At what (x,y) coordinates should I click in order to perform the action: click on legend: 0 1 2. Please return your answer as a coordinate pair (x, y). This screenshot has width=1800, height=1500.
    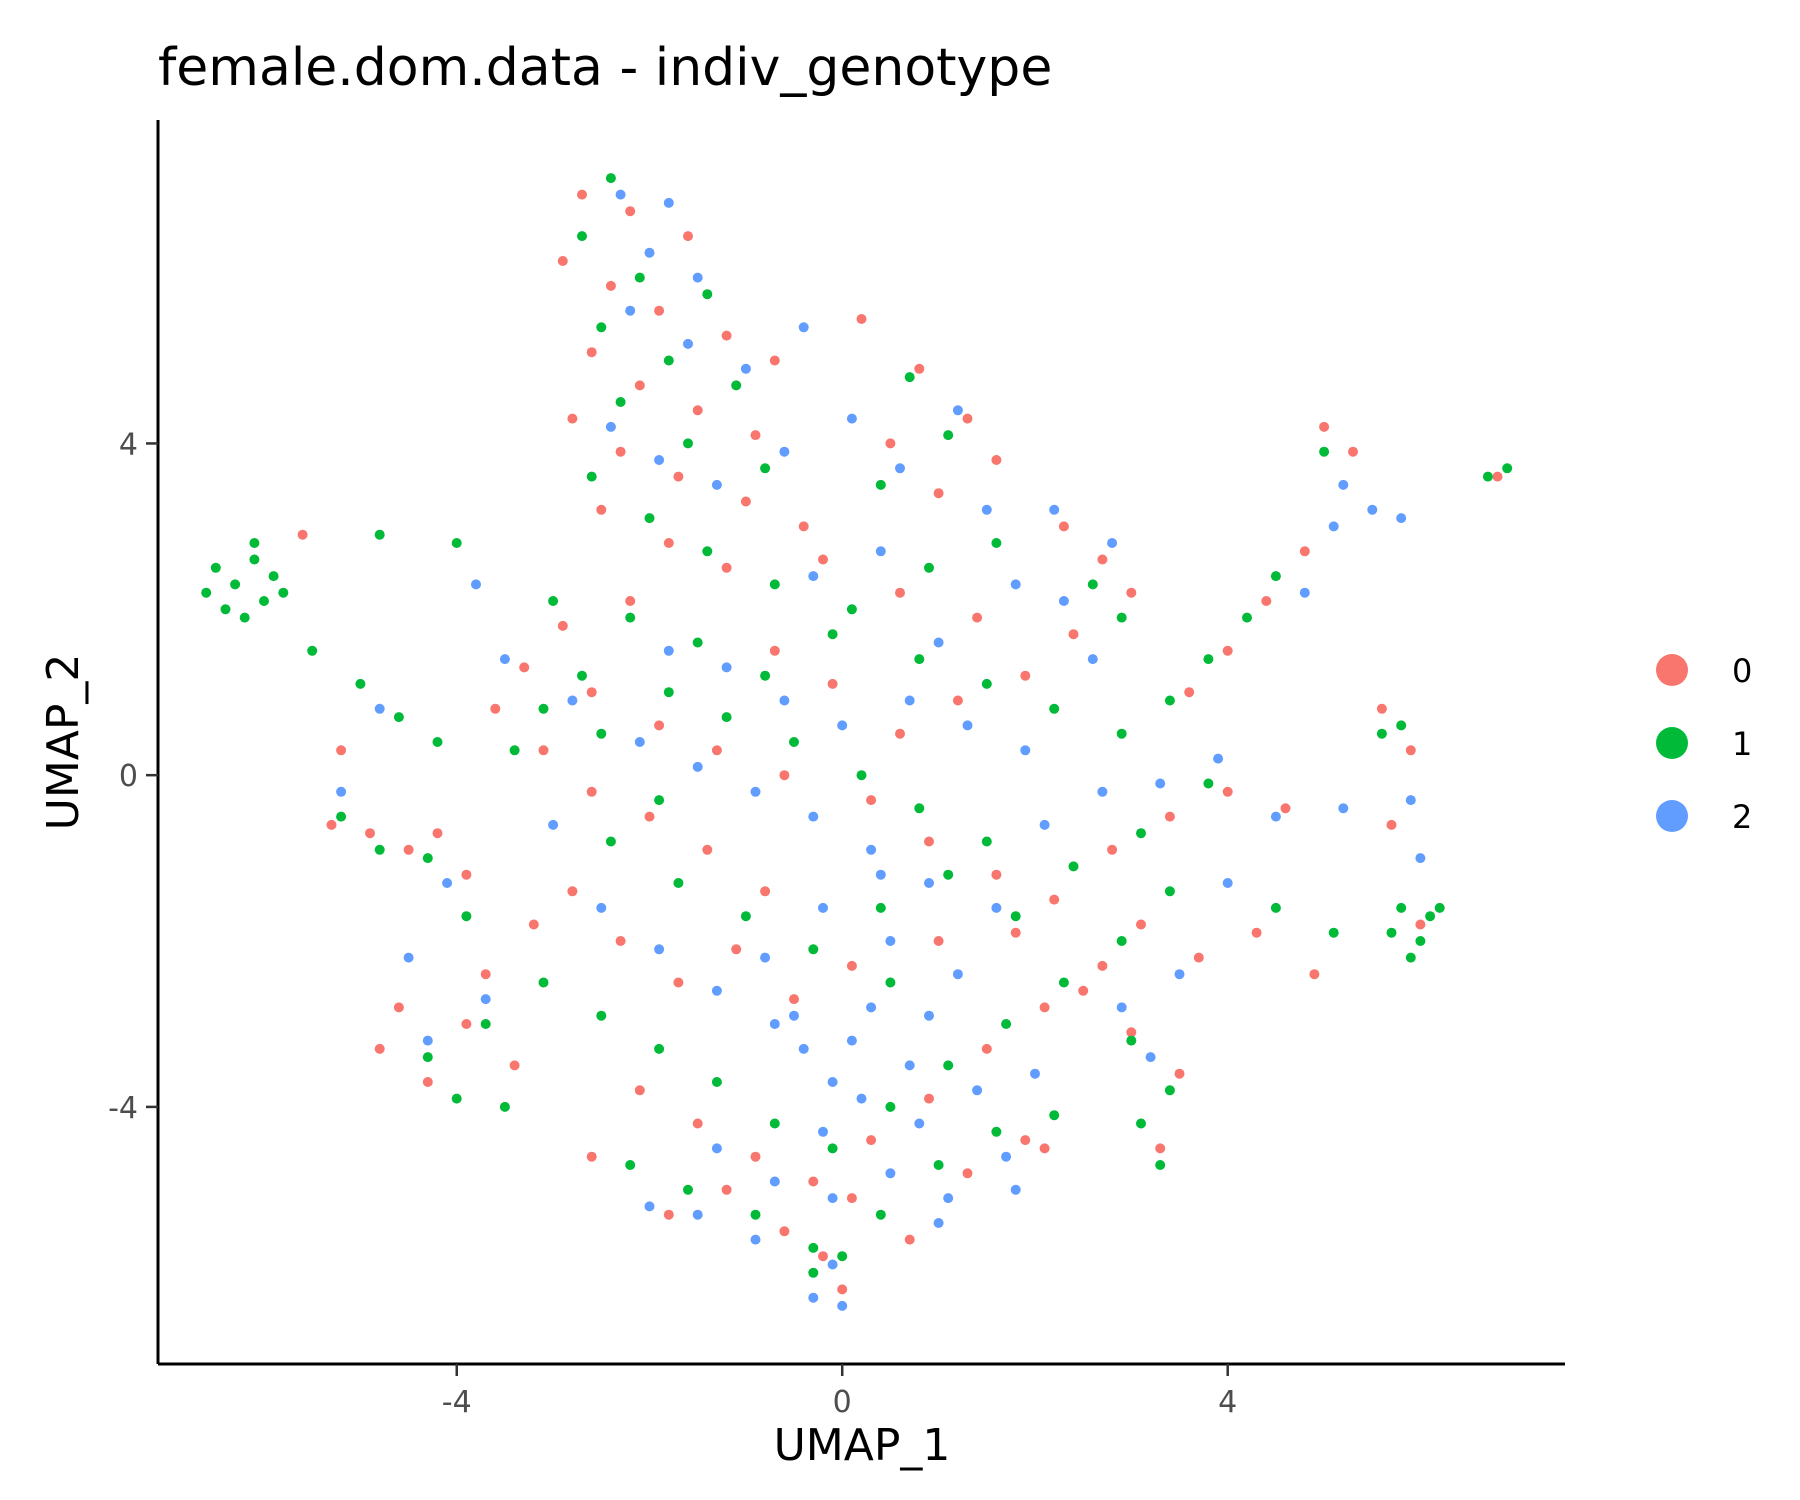
    Looking at the image, I should click on (1704, 744).